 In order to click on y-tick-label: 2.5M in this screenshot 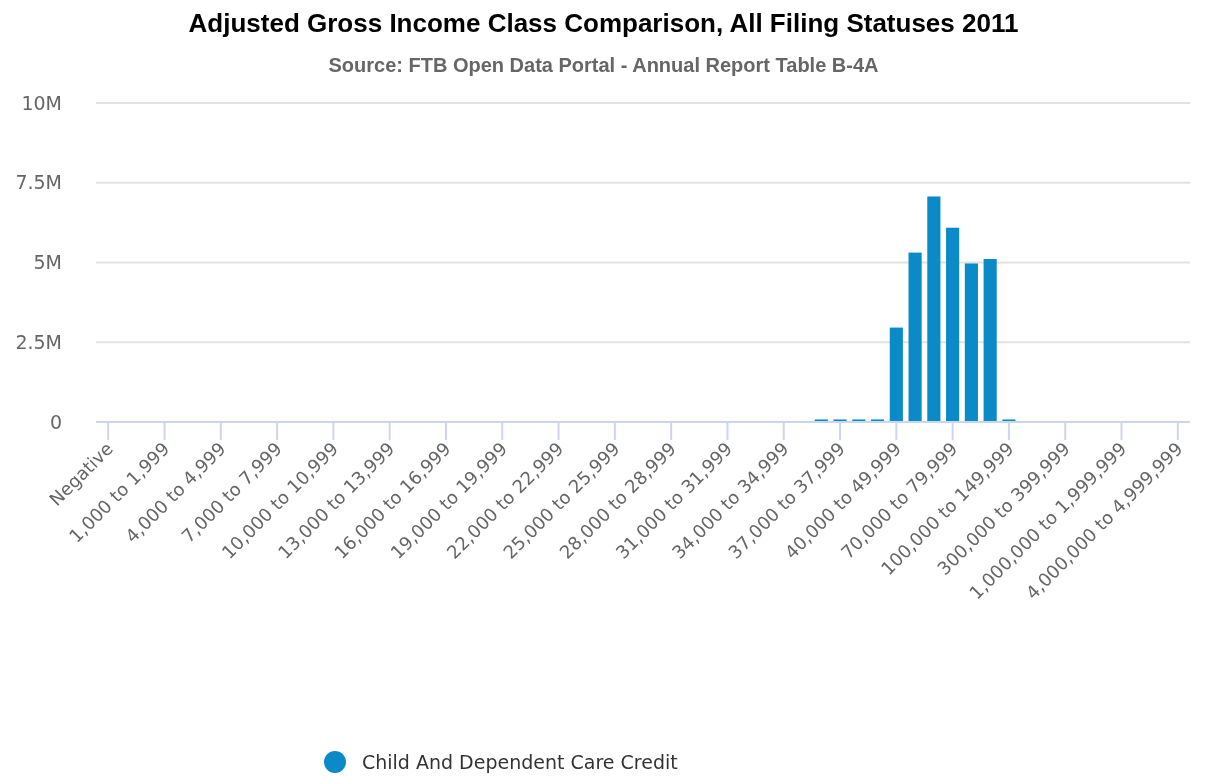, I will do `click(38, 341)`.